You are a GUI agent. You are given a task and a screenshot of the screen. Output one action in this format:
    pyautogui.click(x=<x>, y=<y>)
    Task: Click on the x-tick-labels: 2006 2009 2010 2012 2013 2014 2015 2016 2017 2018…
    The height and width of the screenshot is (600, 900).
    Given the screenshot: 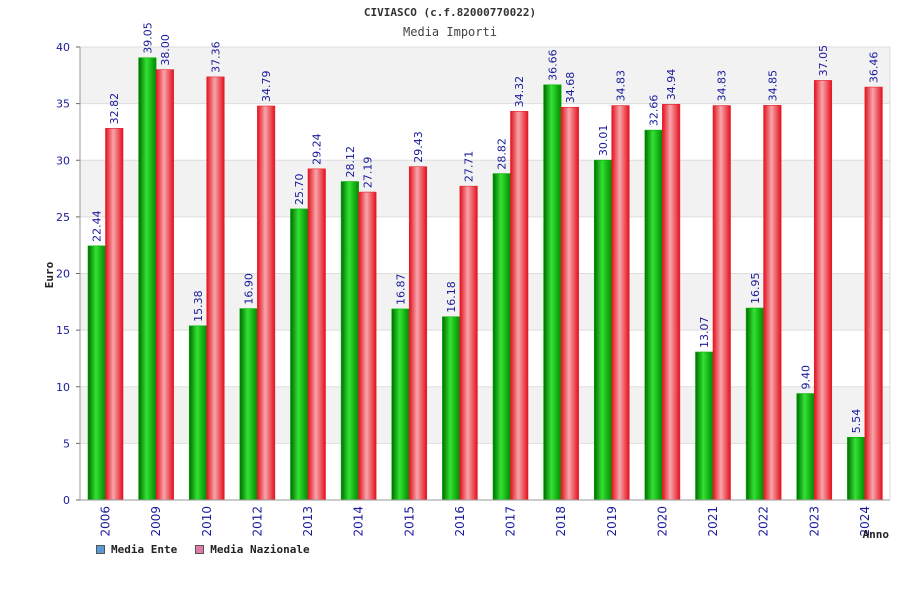 What is the action you would take?
    pyautogui.click(x=485, y=521)
    